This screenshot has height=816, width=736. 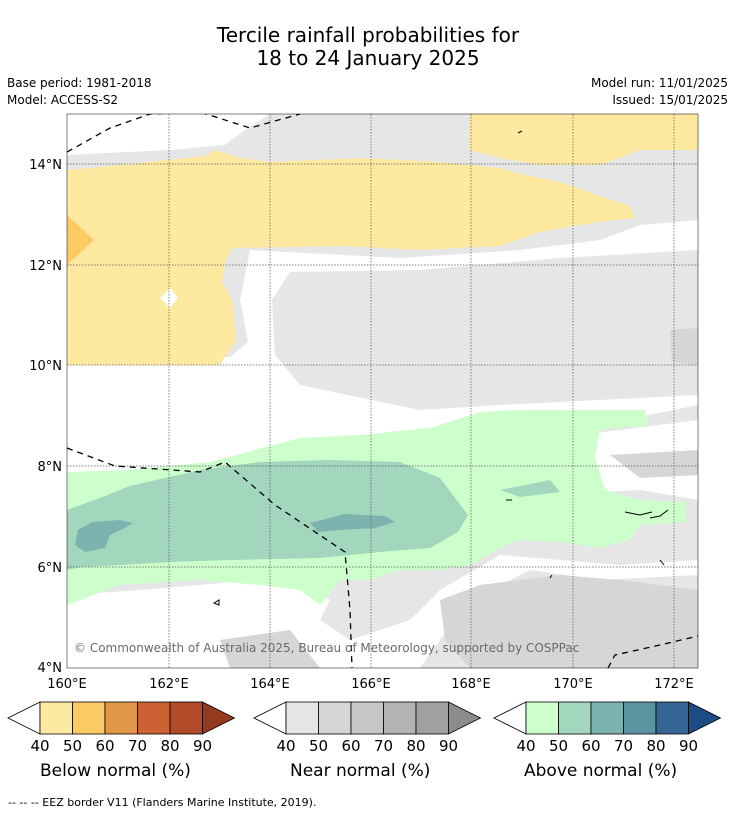 What do you see at coordinates (45, 165) in the screenshot?
I see `lat-label: 14°N` at bounding box center [45, 165].